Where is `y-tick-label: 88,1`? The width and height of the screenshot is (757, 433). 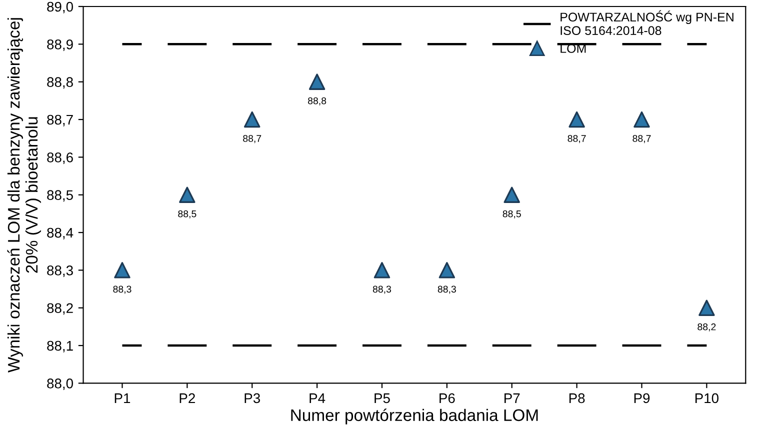 y-tick-label: 88,1 is located at coordinates (60, 346).